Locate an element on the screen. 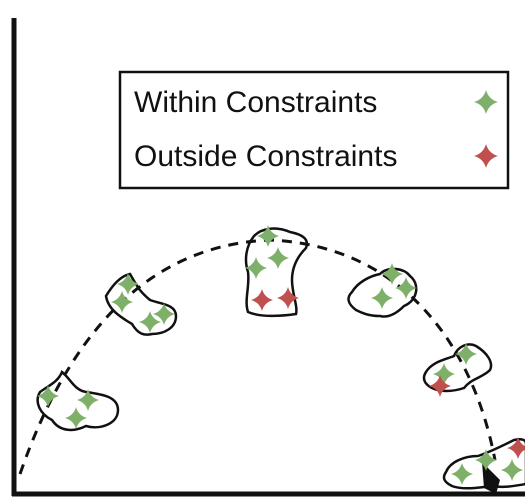 This screenshot has height=504, width=525. legend-label-outside: Outside Constraints is located at coordinates (265, 156).